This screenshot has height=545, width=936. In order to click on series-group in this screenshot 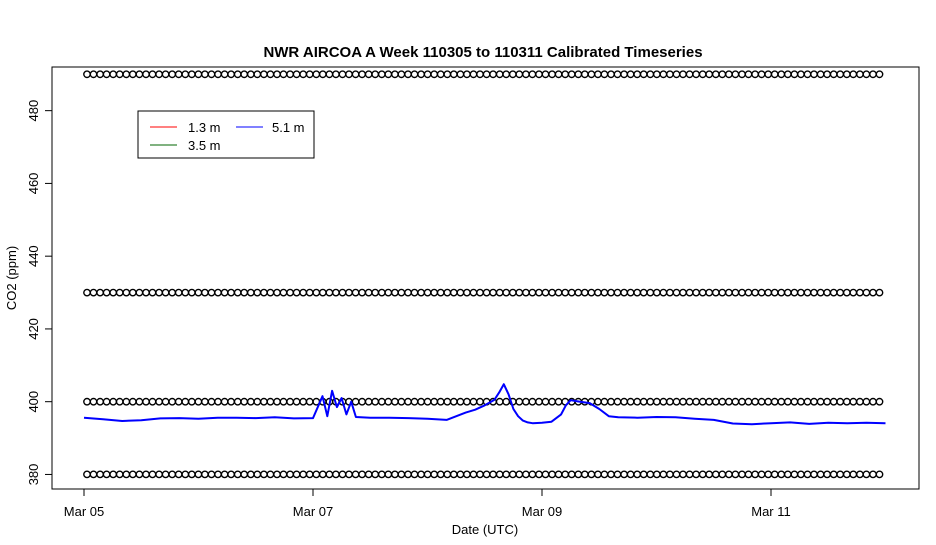, I will do `click(484, 404)`.